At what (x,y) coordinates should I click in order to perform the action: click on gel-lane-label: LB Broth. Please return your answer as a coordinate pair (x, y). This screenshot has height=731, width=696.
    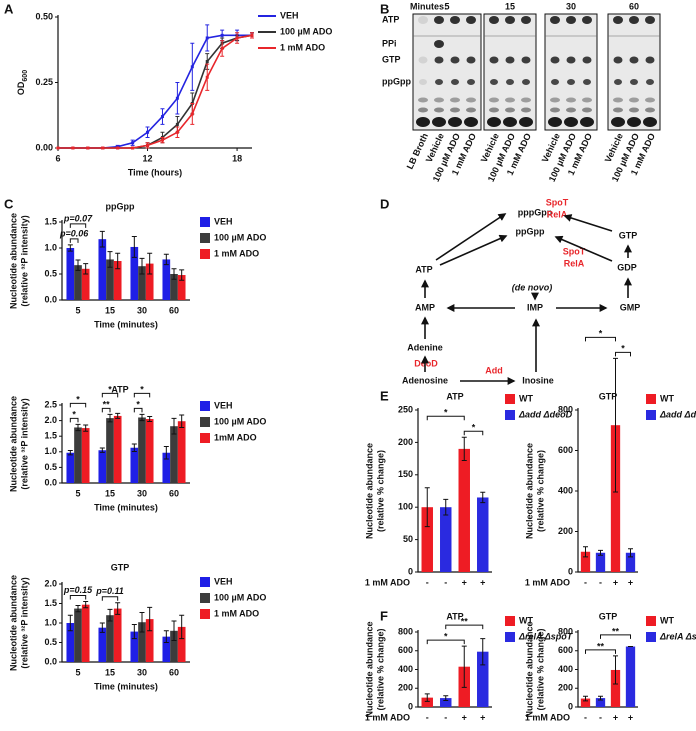
    Looking at the image, I should click on (417, 151).